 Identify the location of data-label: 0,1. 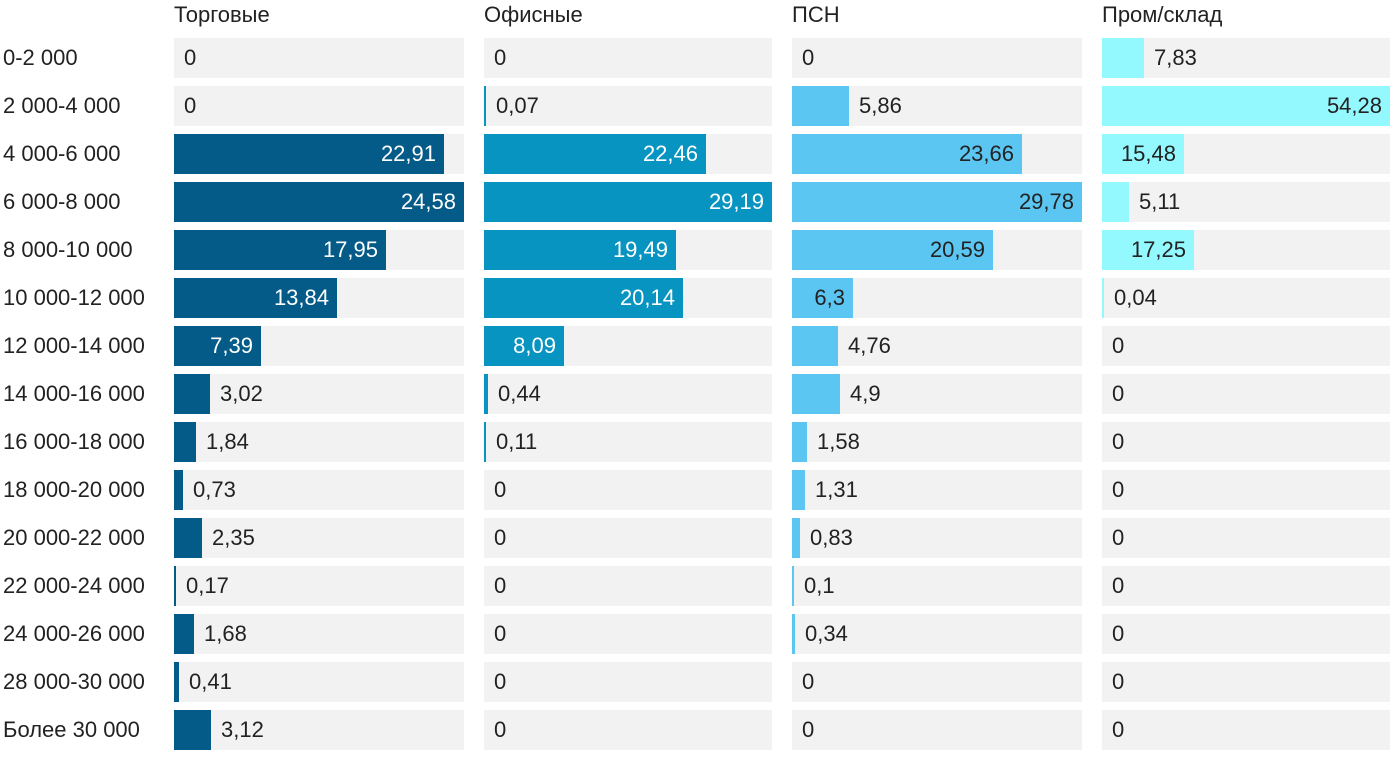
(819, 585).